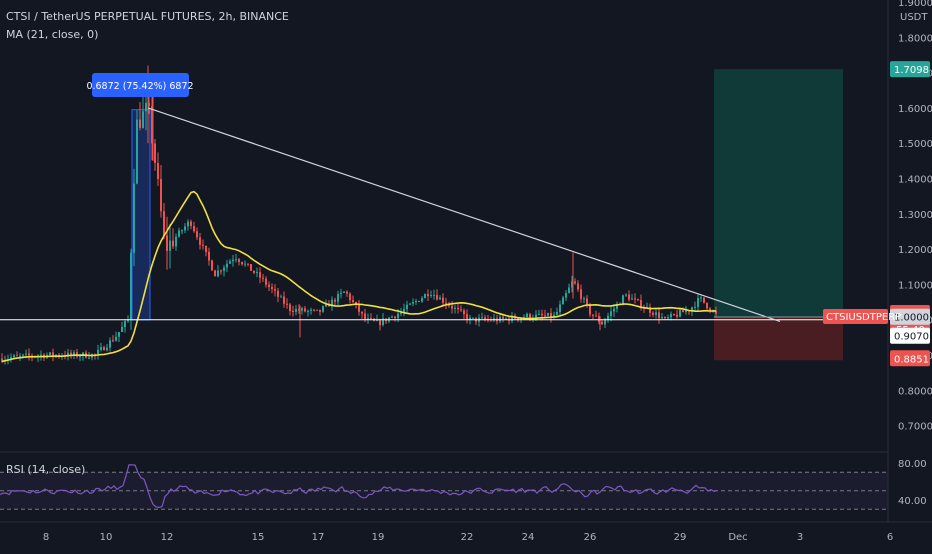  I want to click on time-tick-label: Dec, so click(737, 537).